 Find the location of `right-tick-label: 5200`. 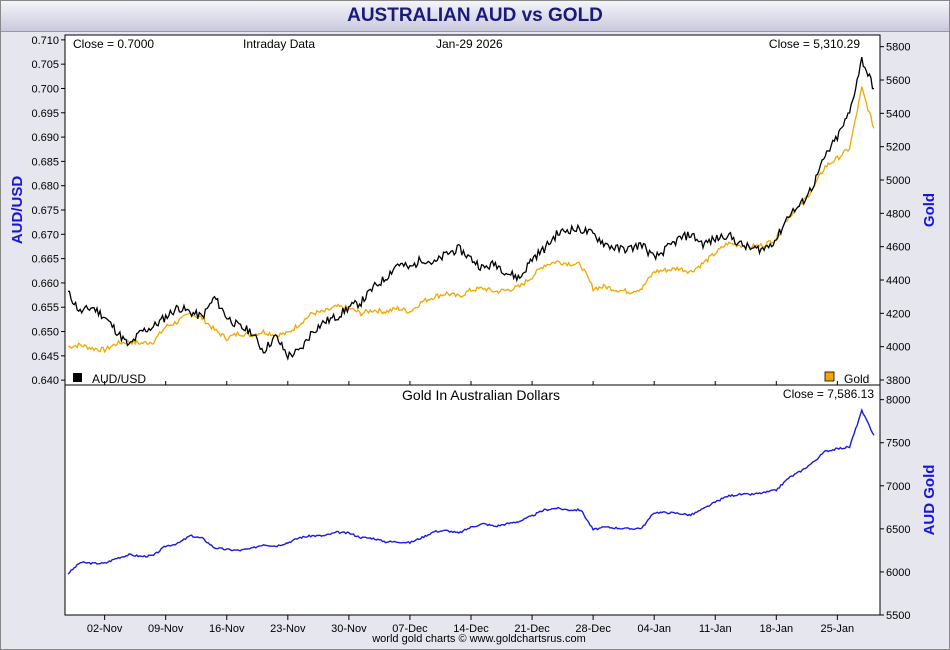

right-tick-label: 5200 is located at coordinates (898, 148).